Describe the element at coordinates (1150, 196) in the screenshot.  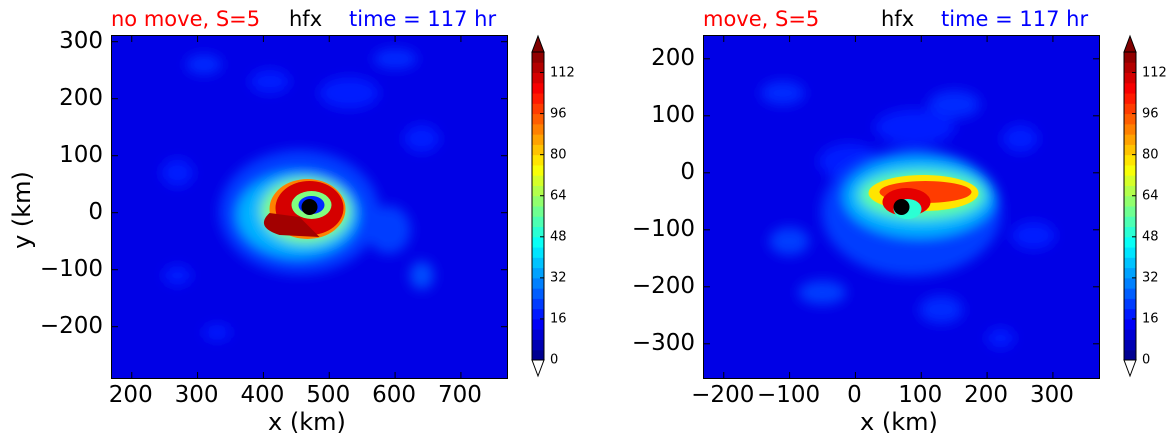
I see `colorbar-tick-label: 64` at that location.